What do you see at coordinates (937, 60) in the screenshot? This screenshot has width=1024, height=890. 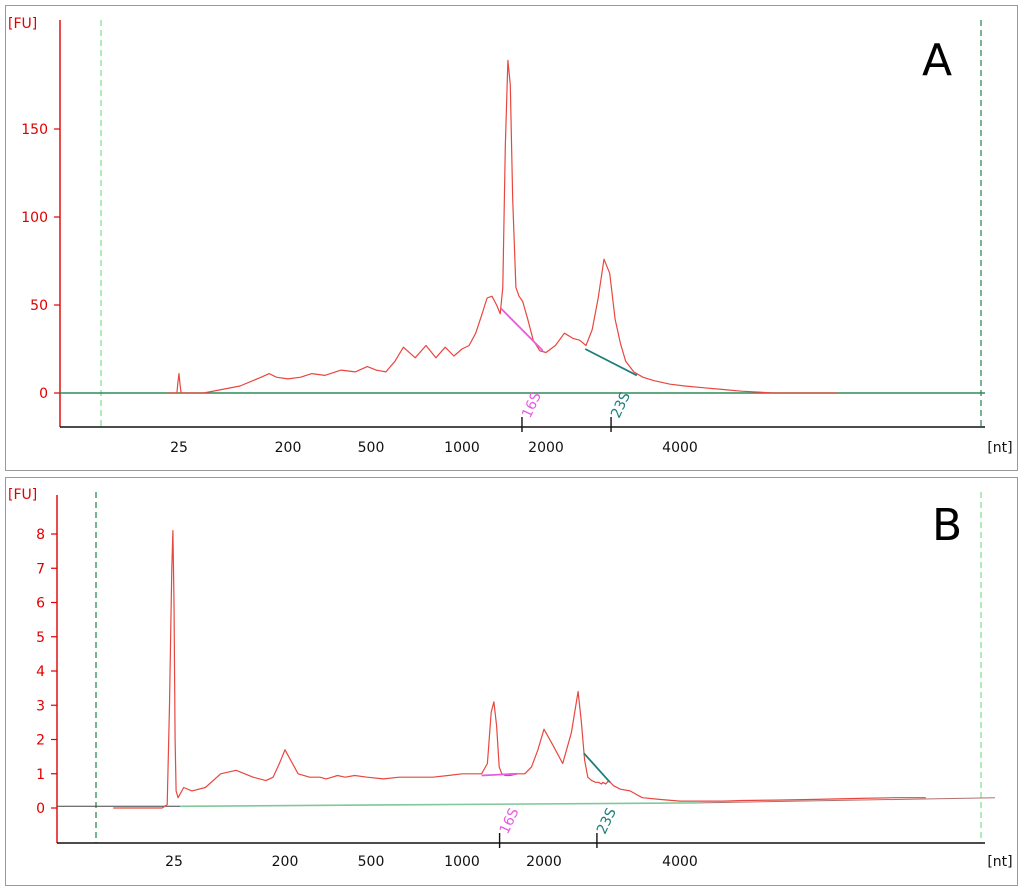 I see `panel-letter: A` at bounding box center [937, 60].